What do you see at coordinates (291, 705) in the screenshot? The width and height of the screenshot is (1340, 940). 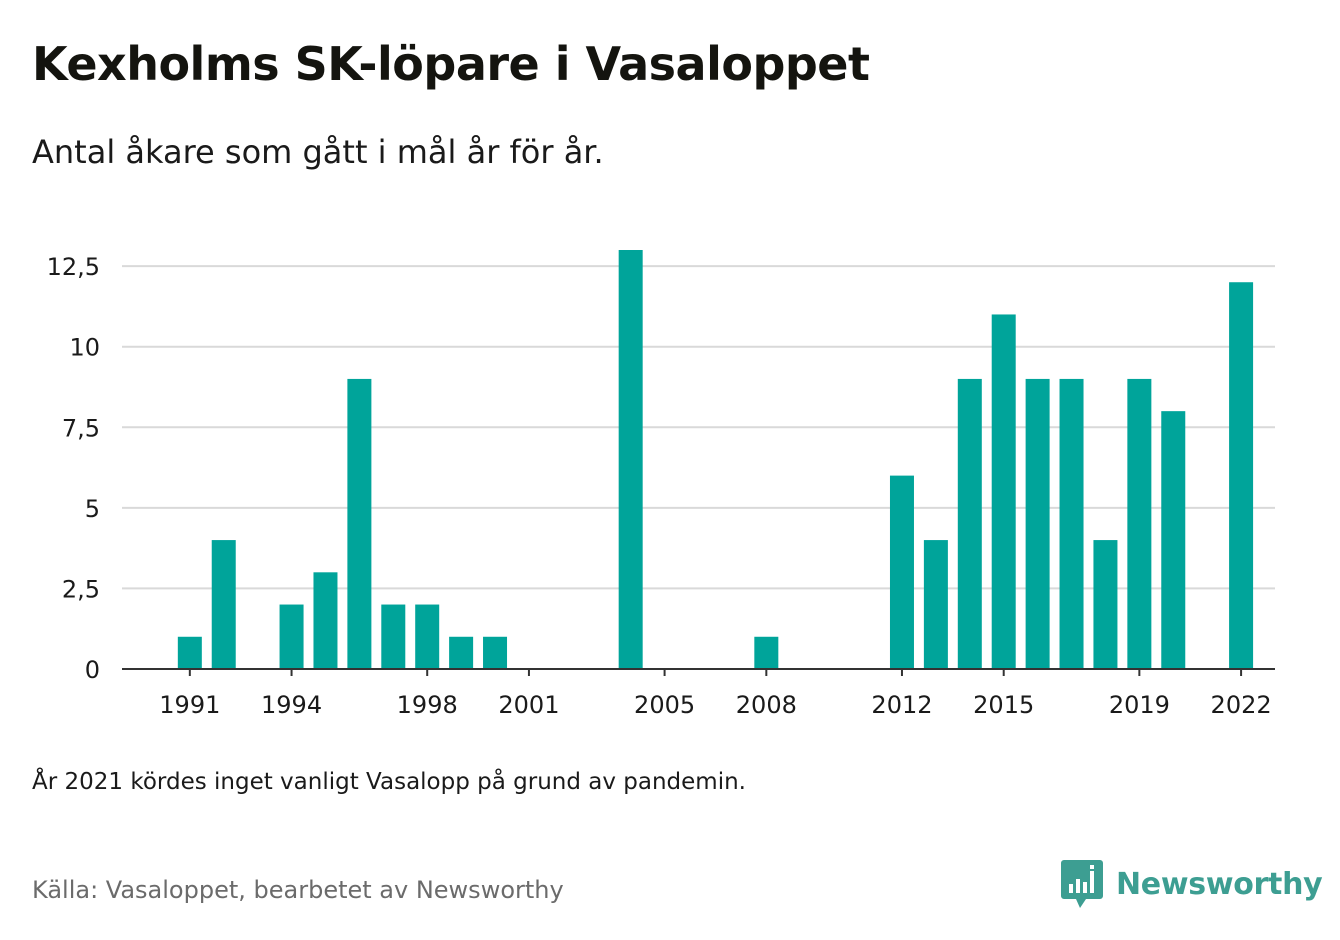 I see `x-tick-label: 1994` at bounding box center [291, 705].